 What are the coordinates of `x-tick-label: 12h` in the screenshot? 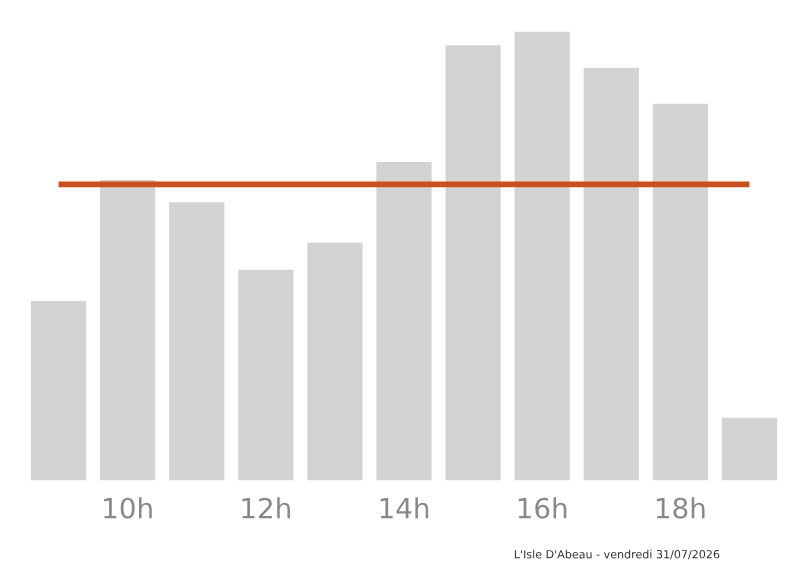 It's located at (266, 508).